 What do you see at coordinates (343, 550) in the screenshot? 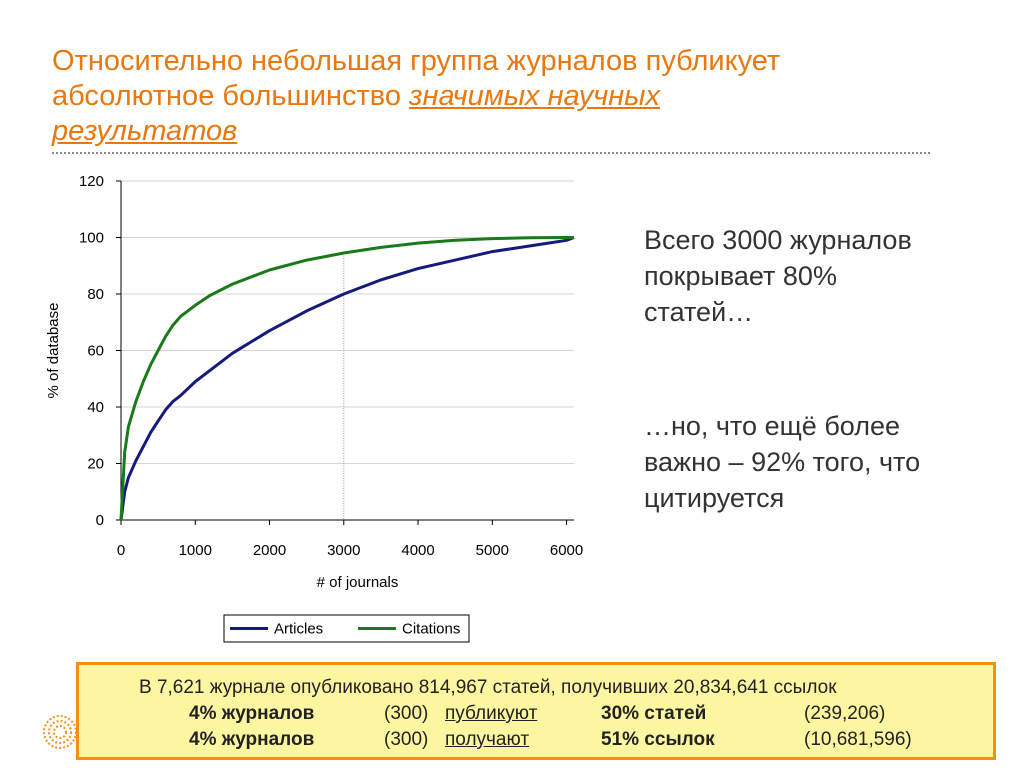
I see `x-tick-label: 3000` at bounding box center [343, 550].